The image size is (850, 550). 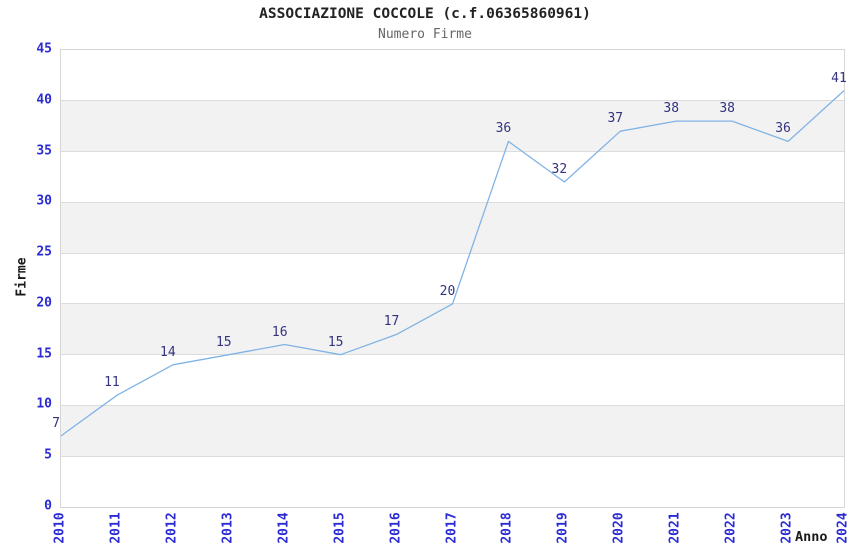 I want to click on x-tick-label: 2018, so click(x=507, y=528).